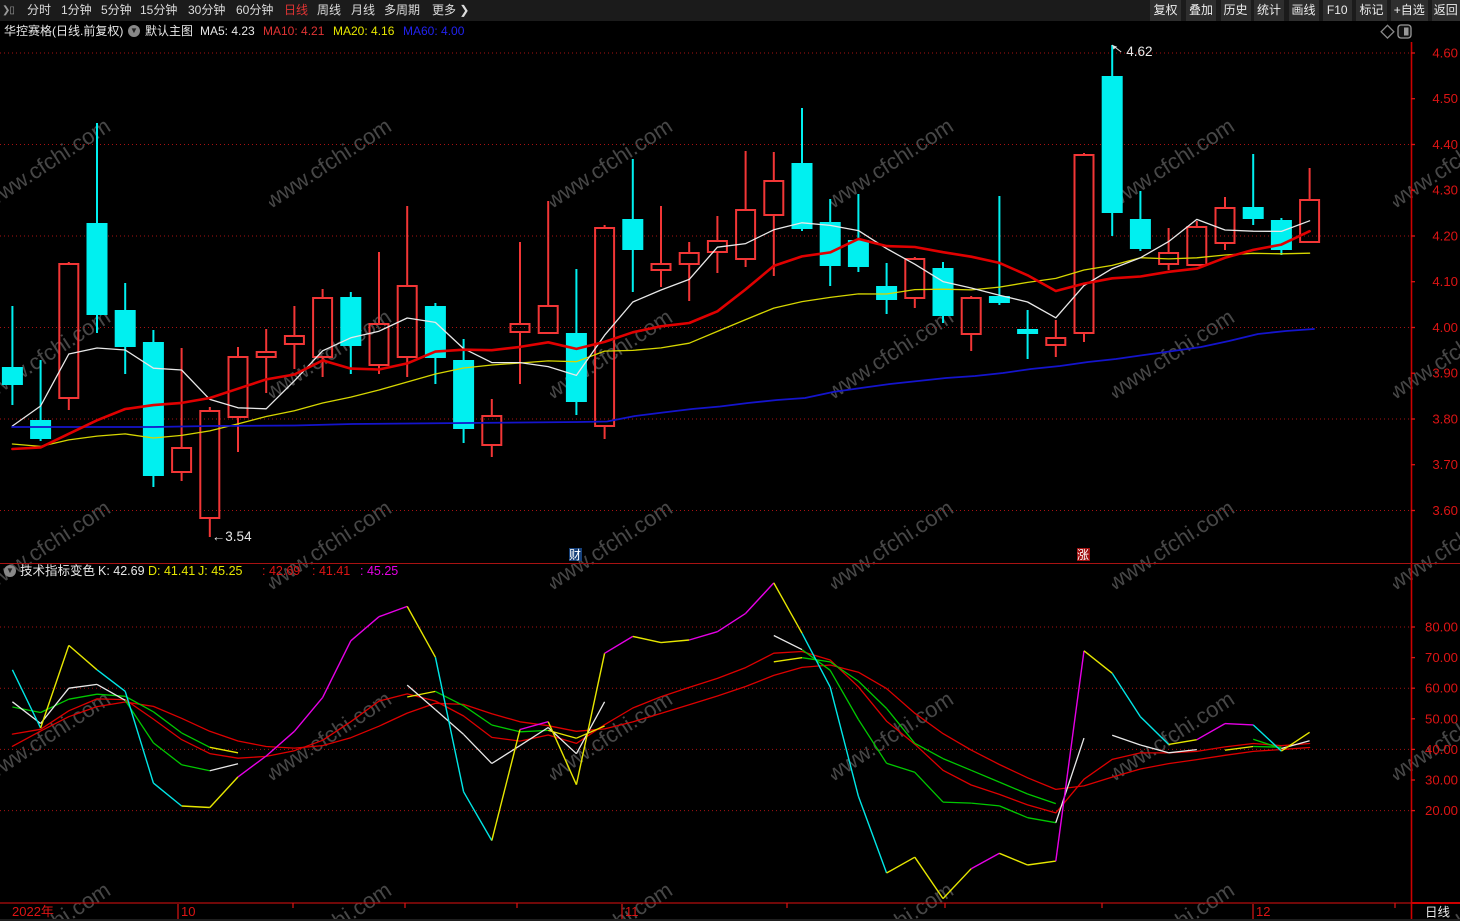 The image size is (1460, 921). Describe the element at coordinates (1263, 911) in the screenshot. I see `svg-text: 12` at that location.